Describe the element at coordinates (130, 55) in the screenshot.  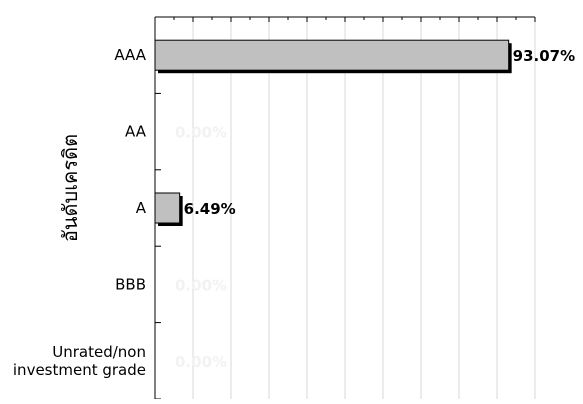
I see `category-label: AAA` at that location.